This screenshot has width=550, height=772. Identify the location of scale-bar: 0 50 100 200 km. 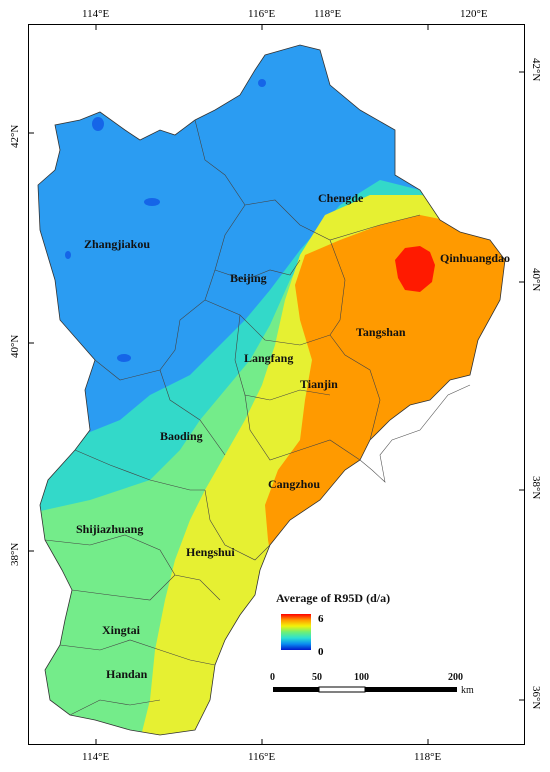
(372, 684).